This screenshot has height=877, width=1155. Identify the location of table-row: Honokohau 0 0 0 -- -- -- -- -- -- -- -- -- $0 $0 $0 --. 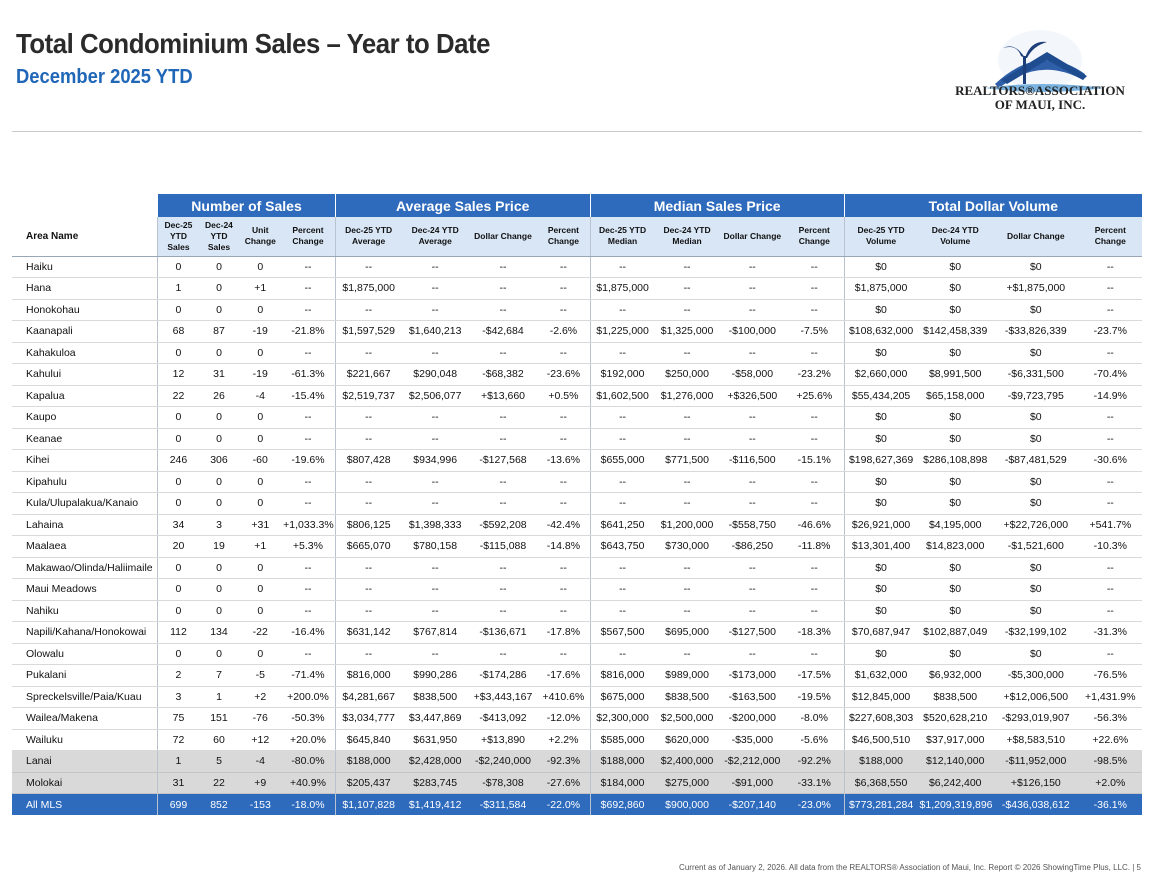
(577, 310).